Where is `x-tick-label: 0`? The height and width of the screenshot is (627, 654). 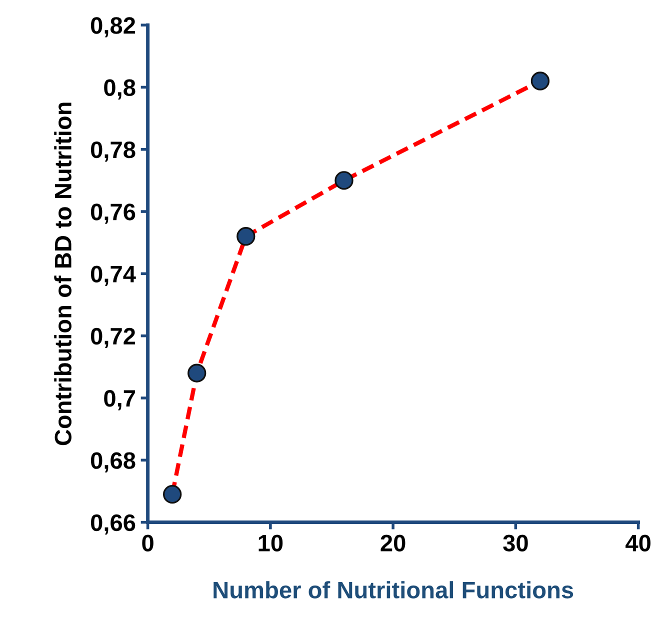
x-tick-label: 0 is located at coordinates (148, 543).